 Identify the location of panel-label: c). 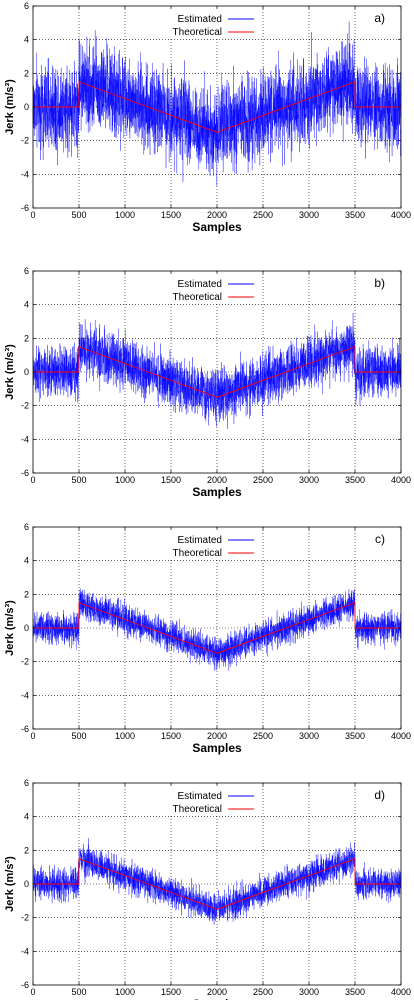
(380, 539).